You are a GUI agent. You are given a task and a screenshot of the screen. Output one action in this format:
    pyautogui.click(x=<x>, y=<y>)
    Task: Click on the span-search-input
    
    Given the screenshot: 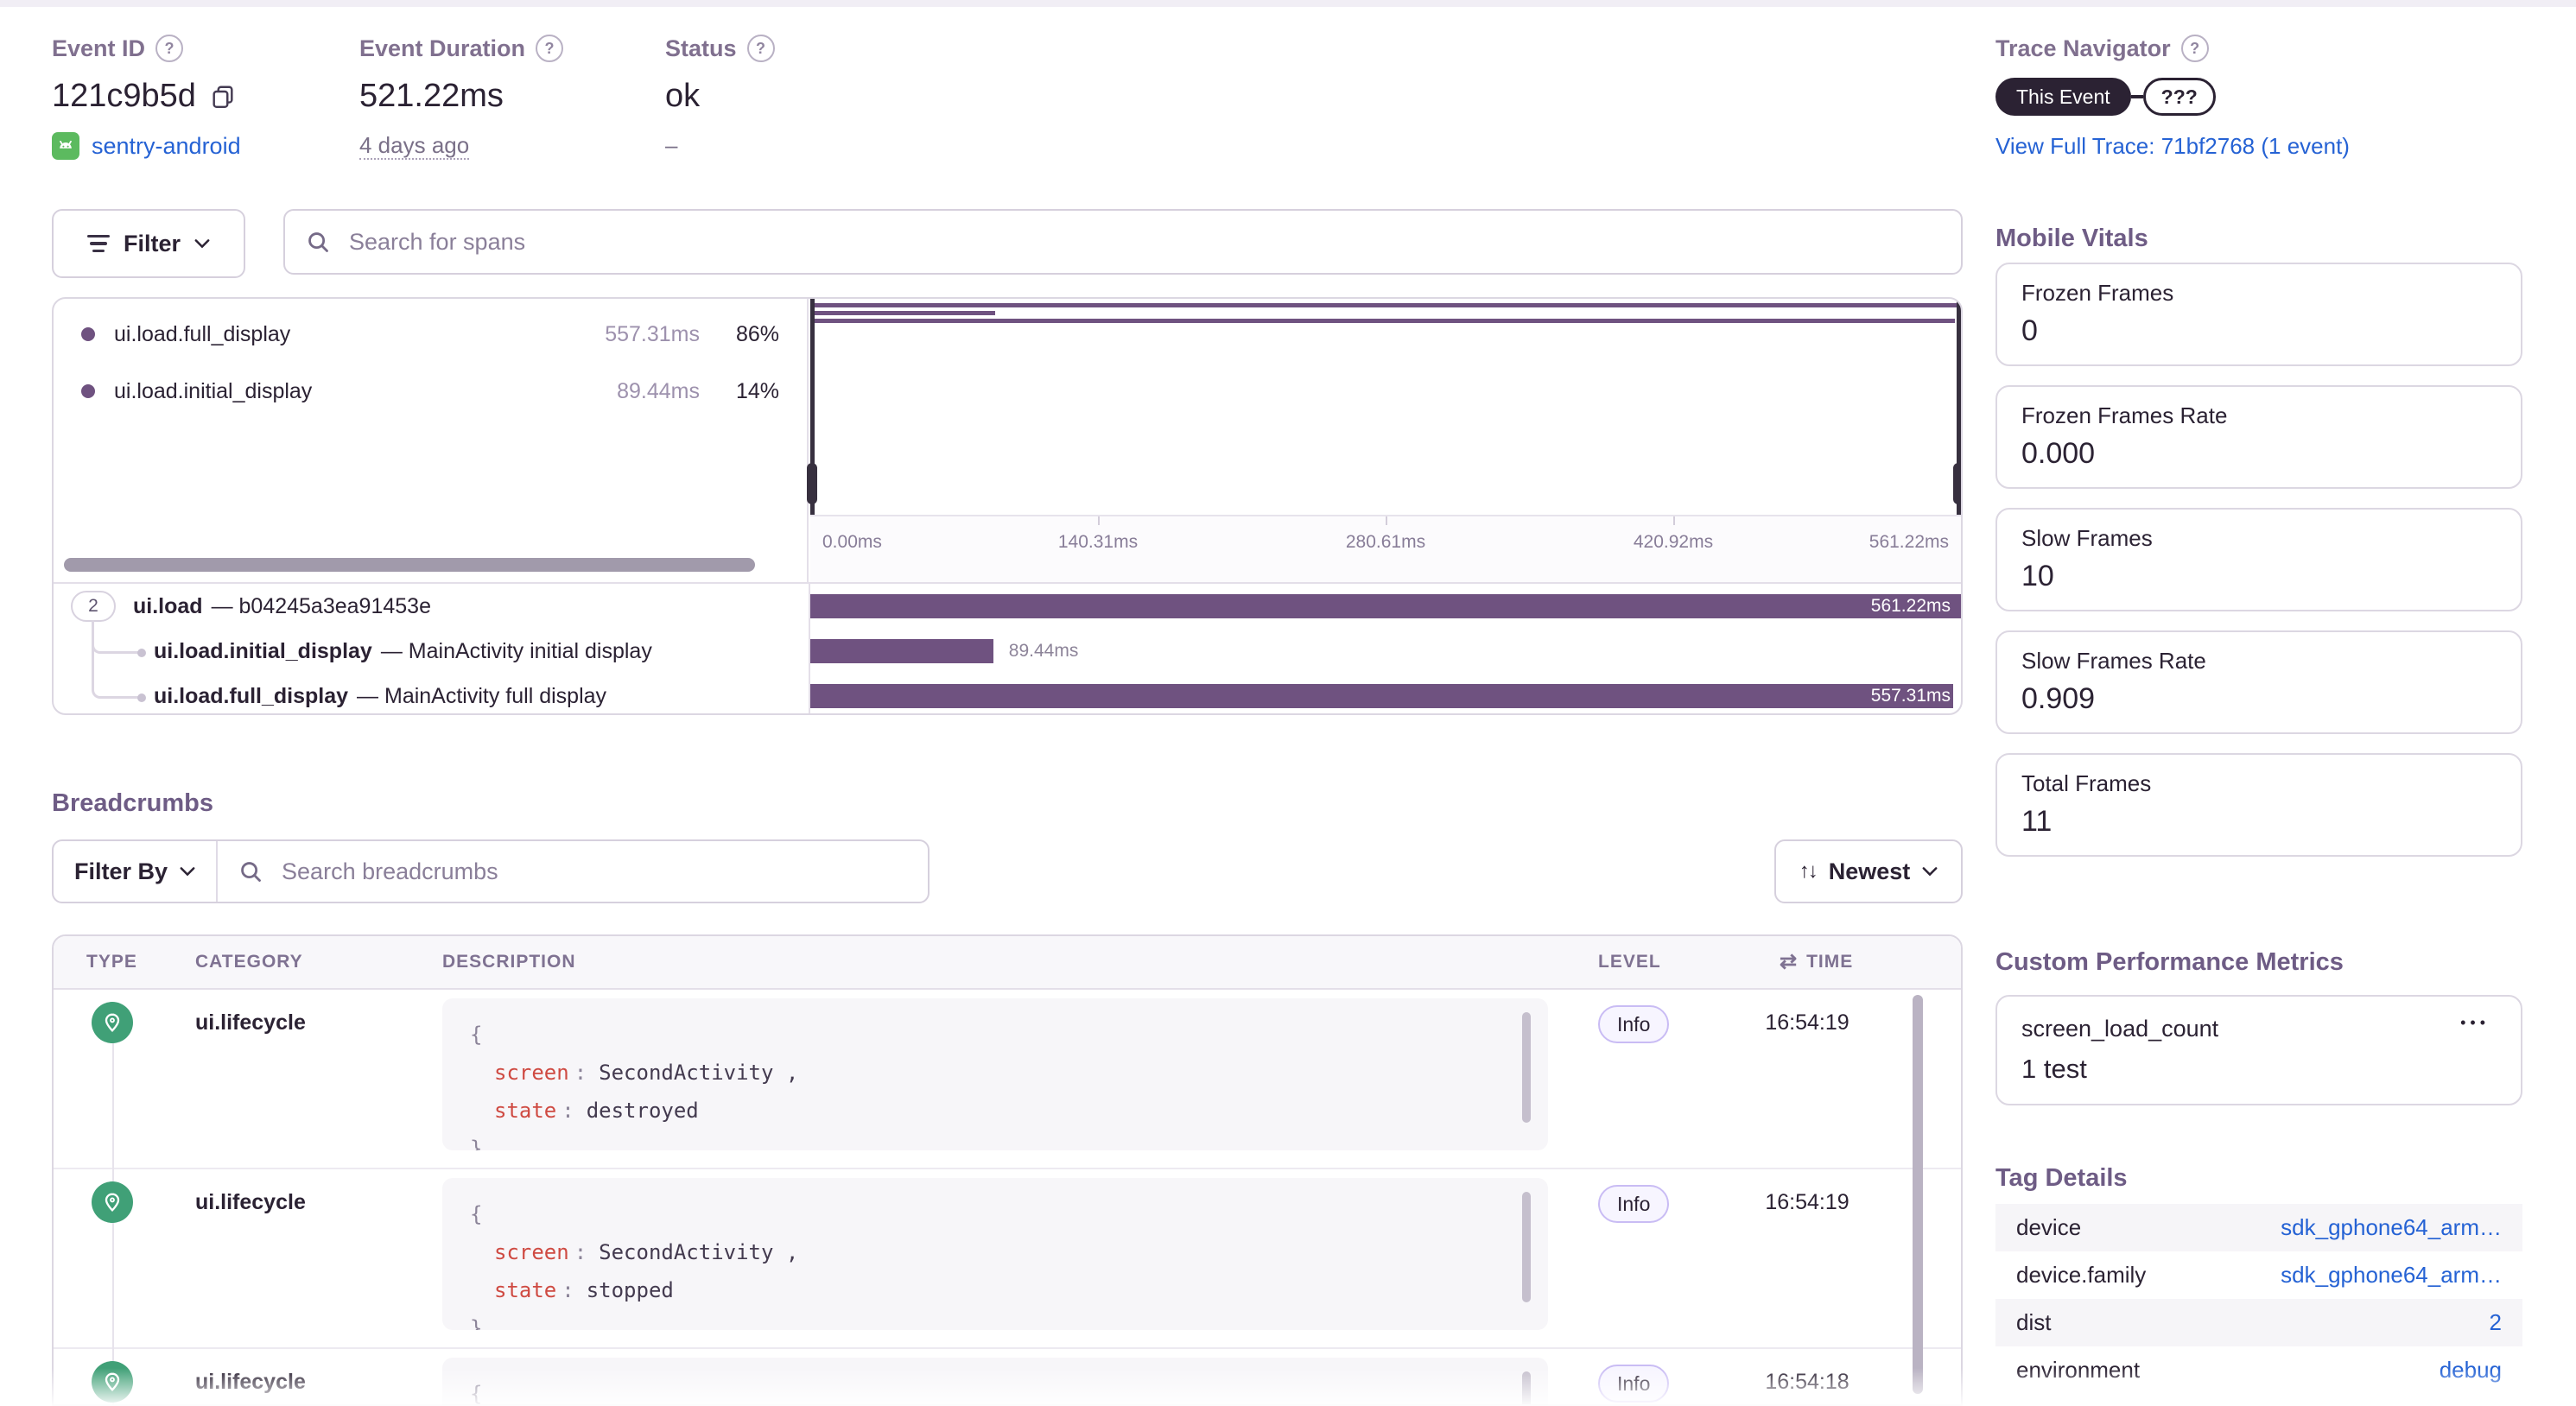 What is the action you would take?
    pyautogui.click(x=1143, y=242)
    